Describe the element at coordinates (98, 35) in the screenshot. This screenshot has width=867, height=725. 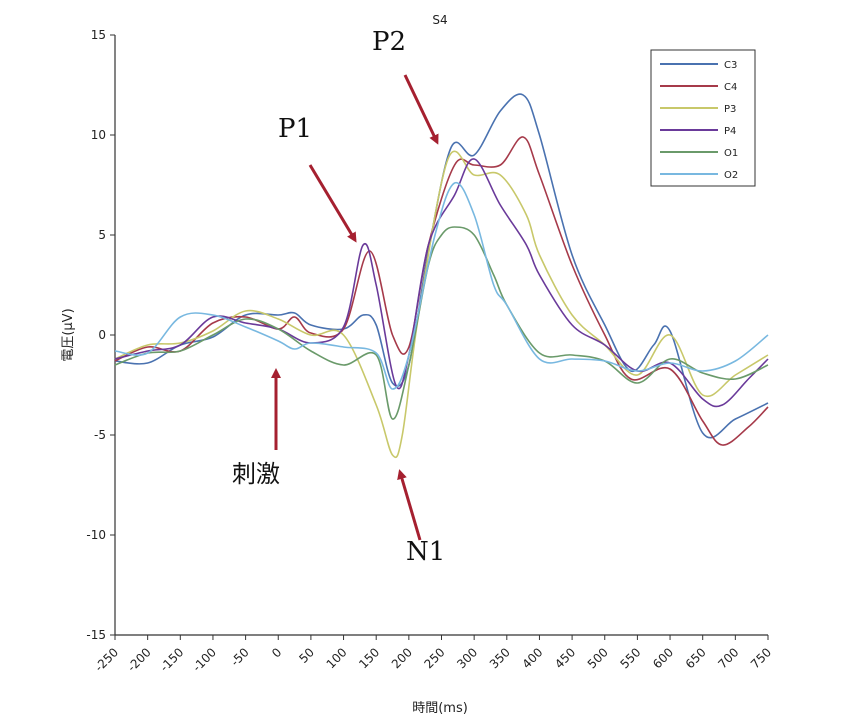
I see `y-tick-label: 15` at that location.